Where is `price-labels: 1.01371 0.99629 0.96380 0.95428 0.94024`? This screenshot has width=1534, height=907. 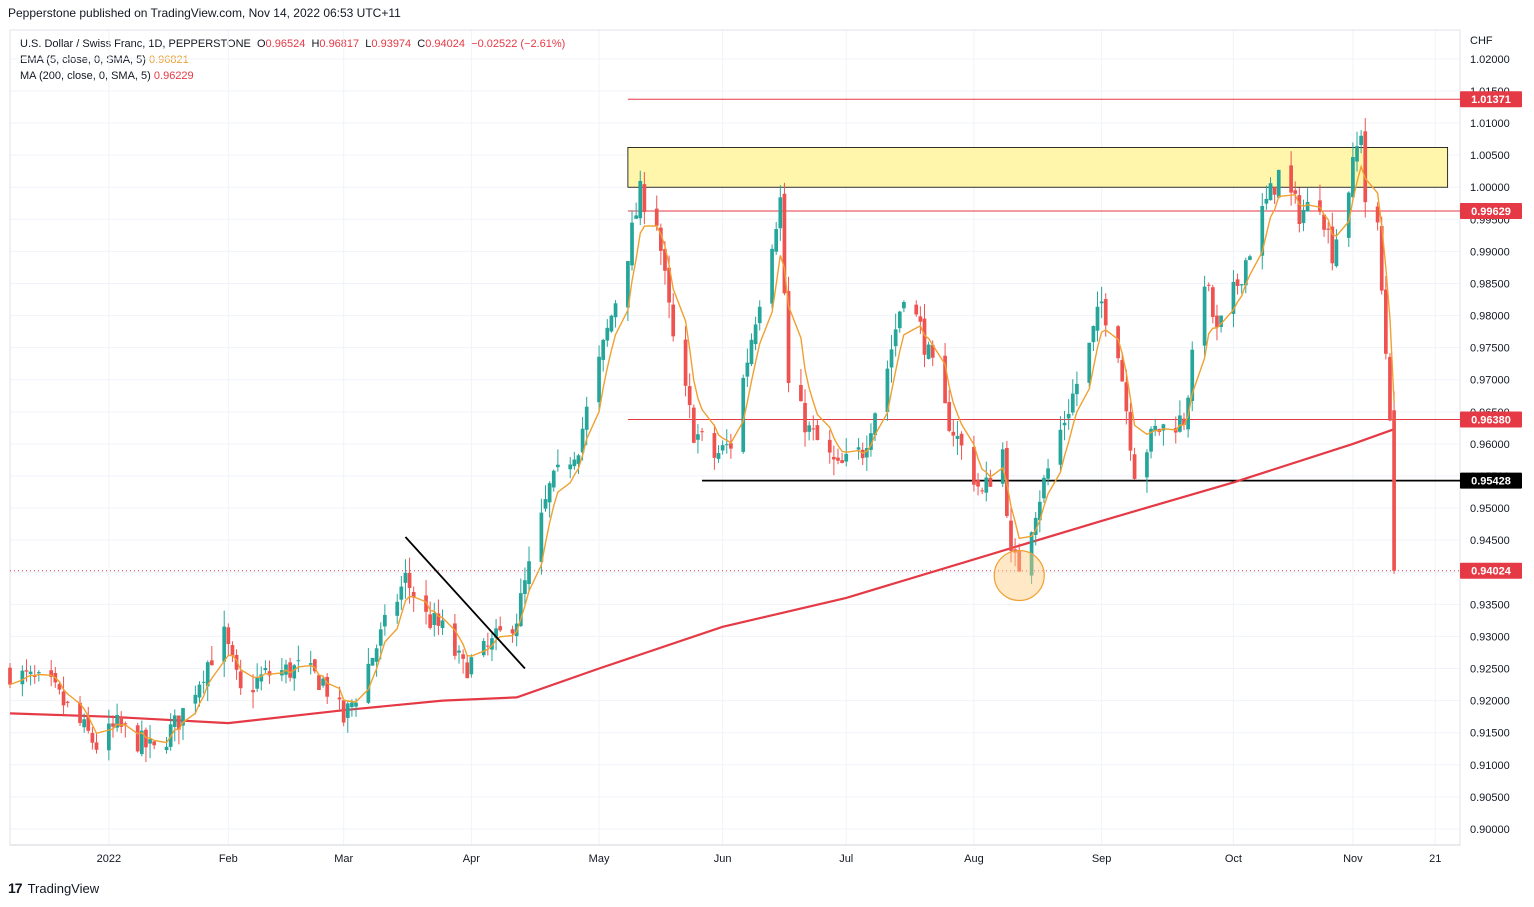
price-labels: 1.01371 0.99629 0.96380 0.95428 0.94024 is located at coordinates (1491, 335).